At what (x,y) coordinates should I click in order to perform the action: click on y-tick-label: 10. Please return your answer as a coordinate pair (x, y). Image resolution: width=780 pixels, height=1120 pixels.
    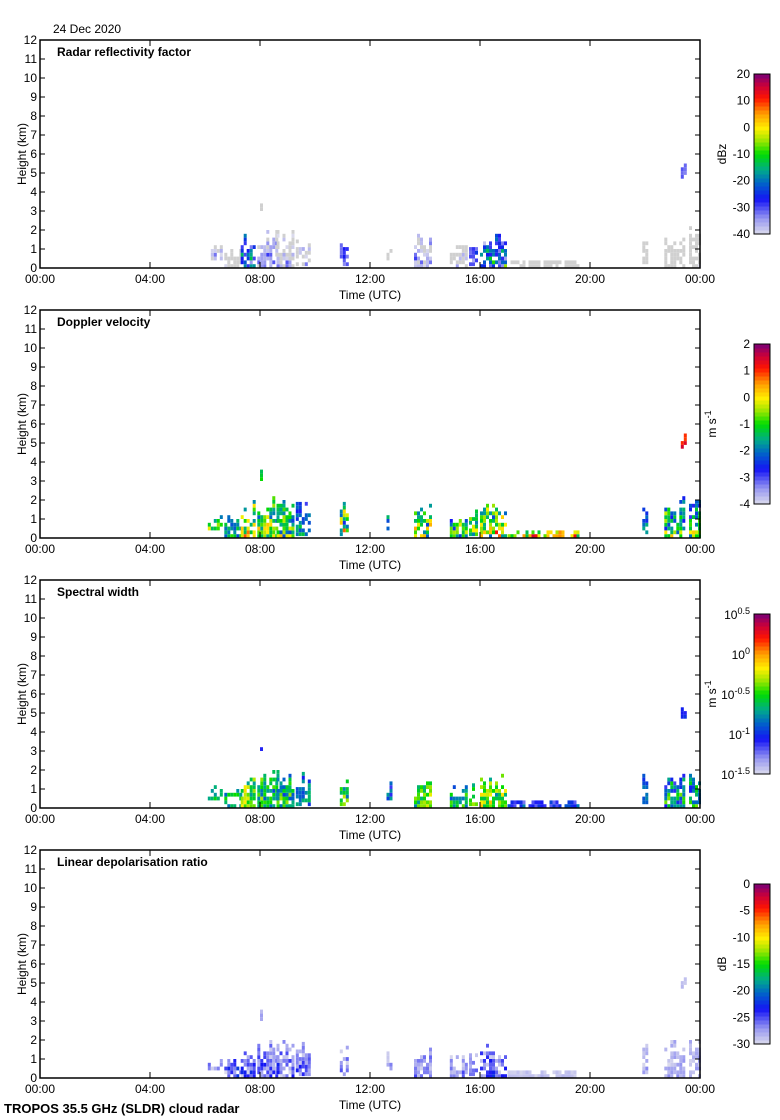
    Looking at the image, I should click on (31, 618).